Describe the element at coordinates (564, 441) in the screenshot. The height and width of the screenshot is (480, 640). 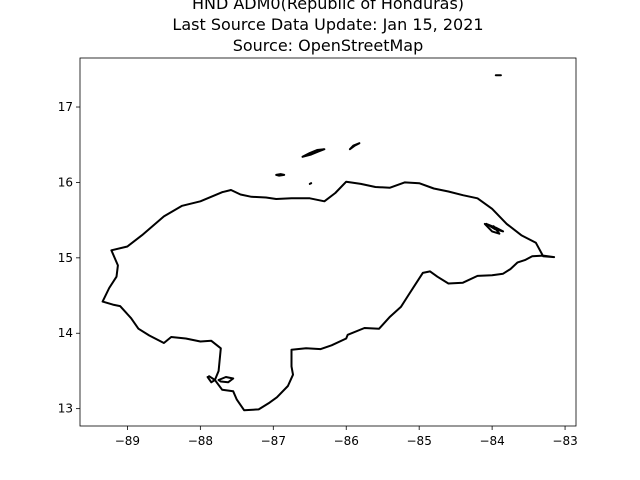
I see `x-tick-label: −83` at that location.